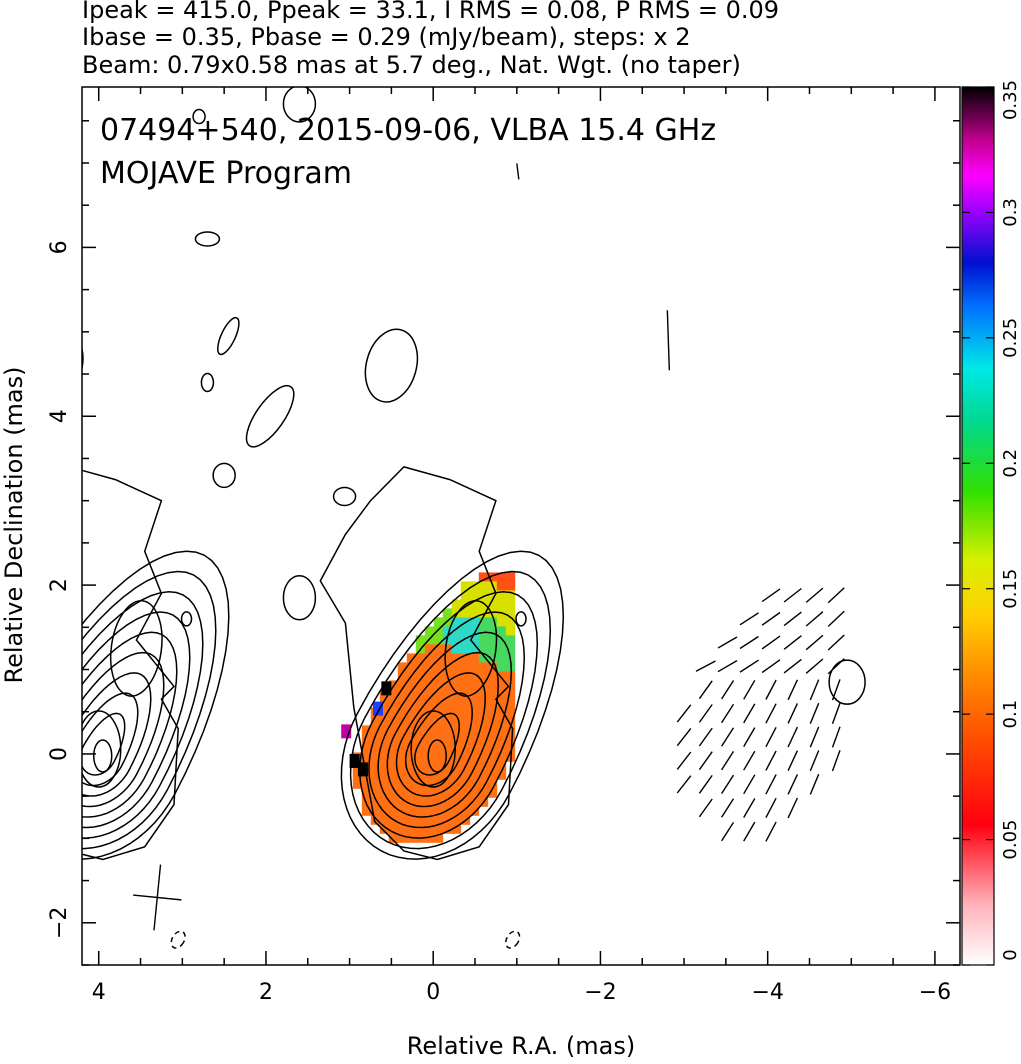 The height and width of the screenshot is (1064, 1021). I want to click on x-tick-label: 2, so click(266, 992).